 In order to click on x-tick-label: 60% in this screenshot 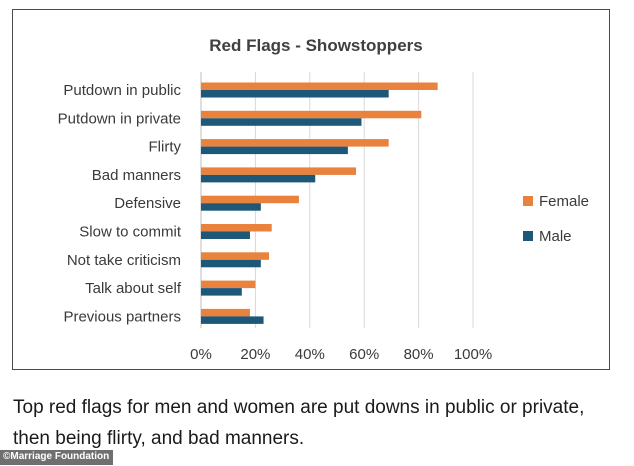, I will do `click(364, 354)`.